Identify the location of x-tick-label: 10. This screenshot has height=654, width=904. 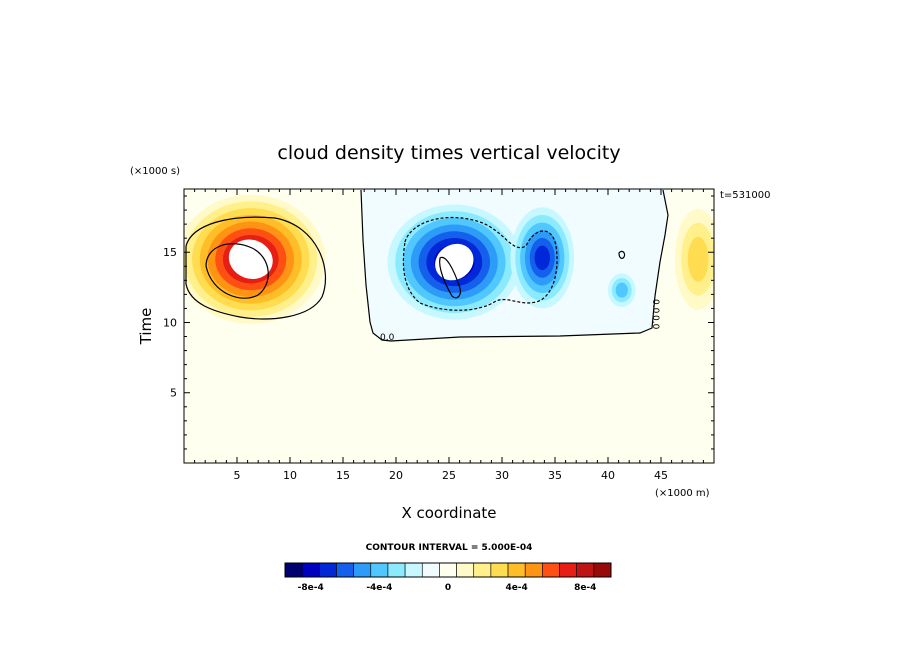
(290, 475).